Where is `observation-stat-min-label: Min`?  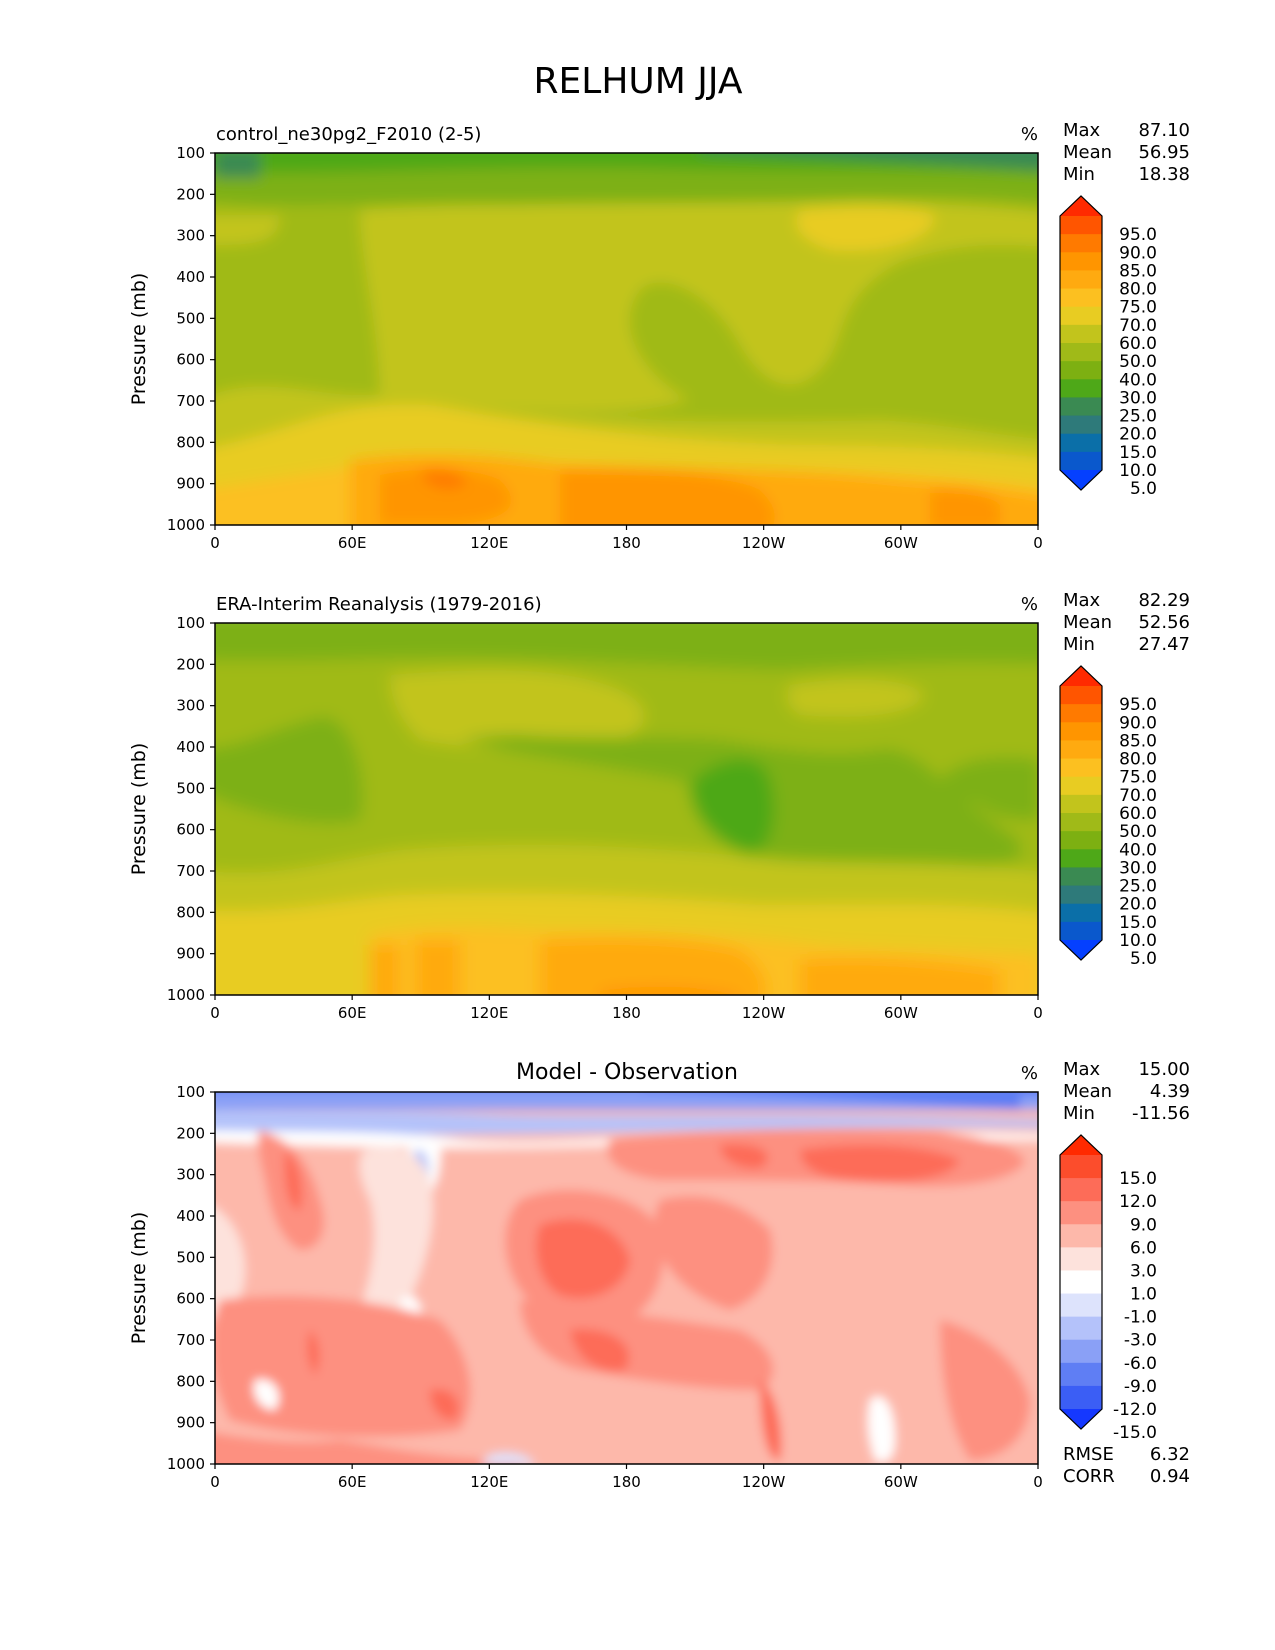 observation-stat-min-label: Min is located at coordinates (1079, 644).